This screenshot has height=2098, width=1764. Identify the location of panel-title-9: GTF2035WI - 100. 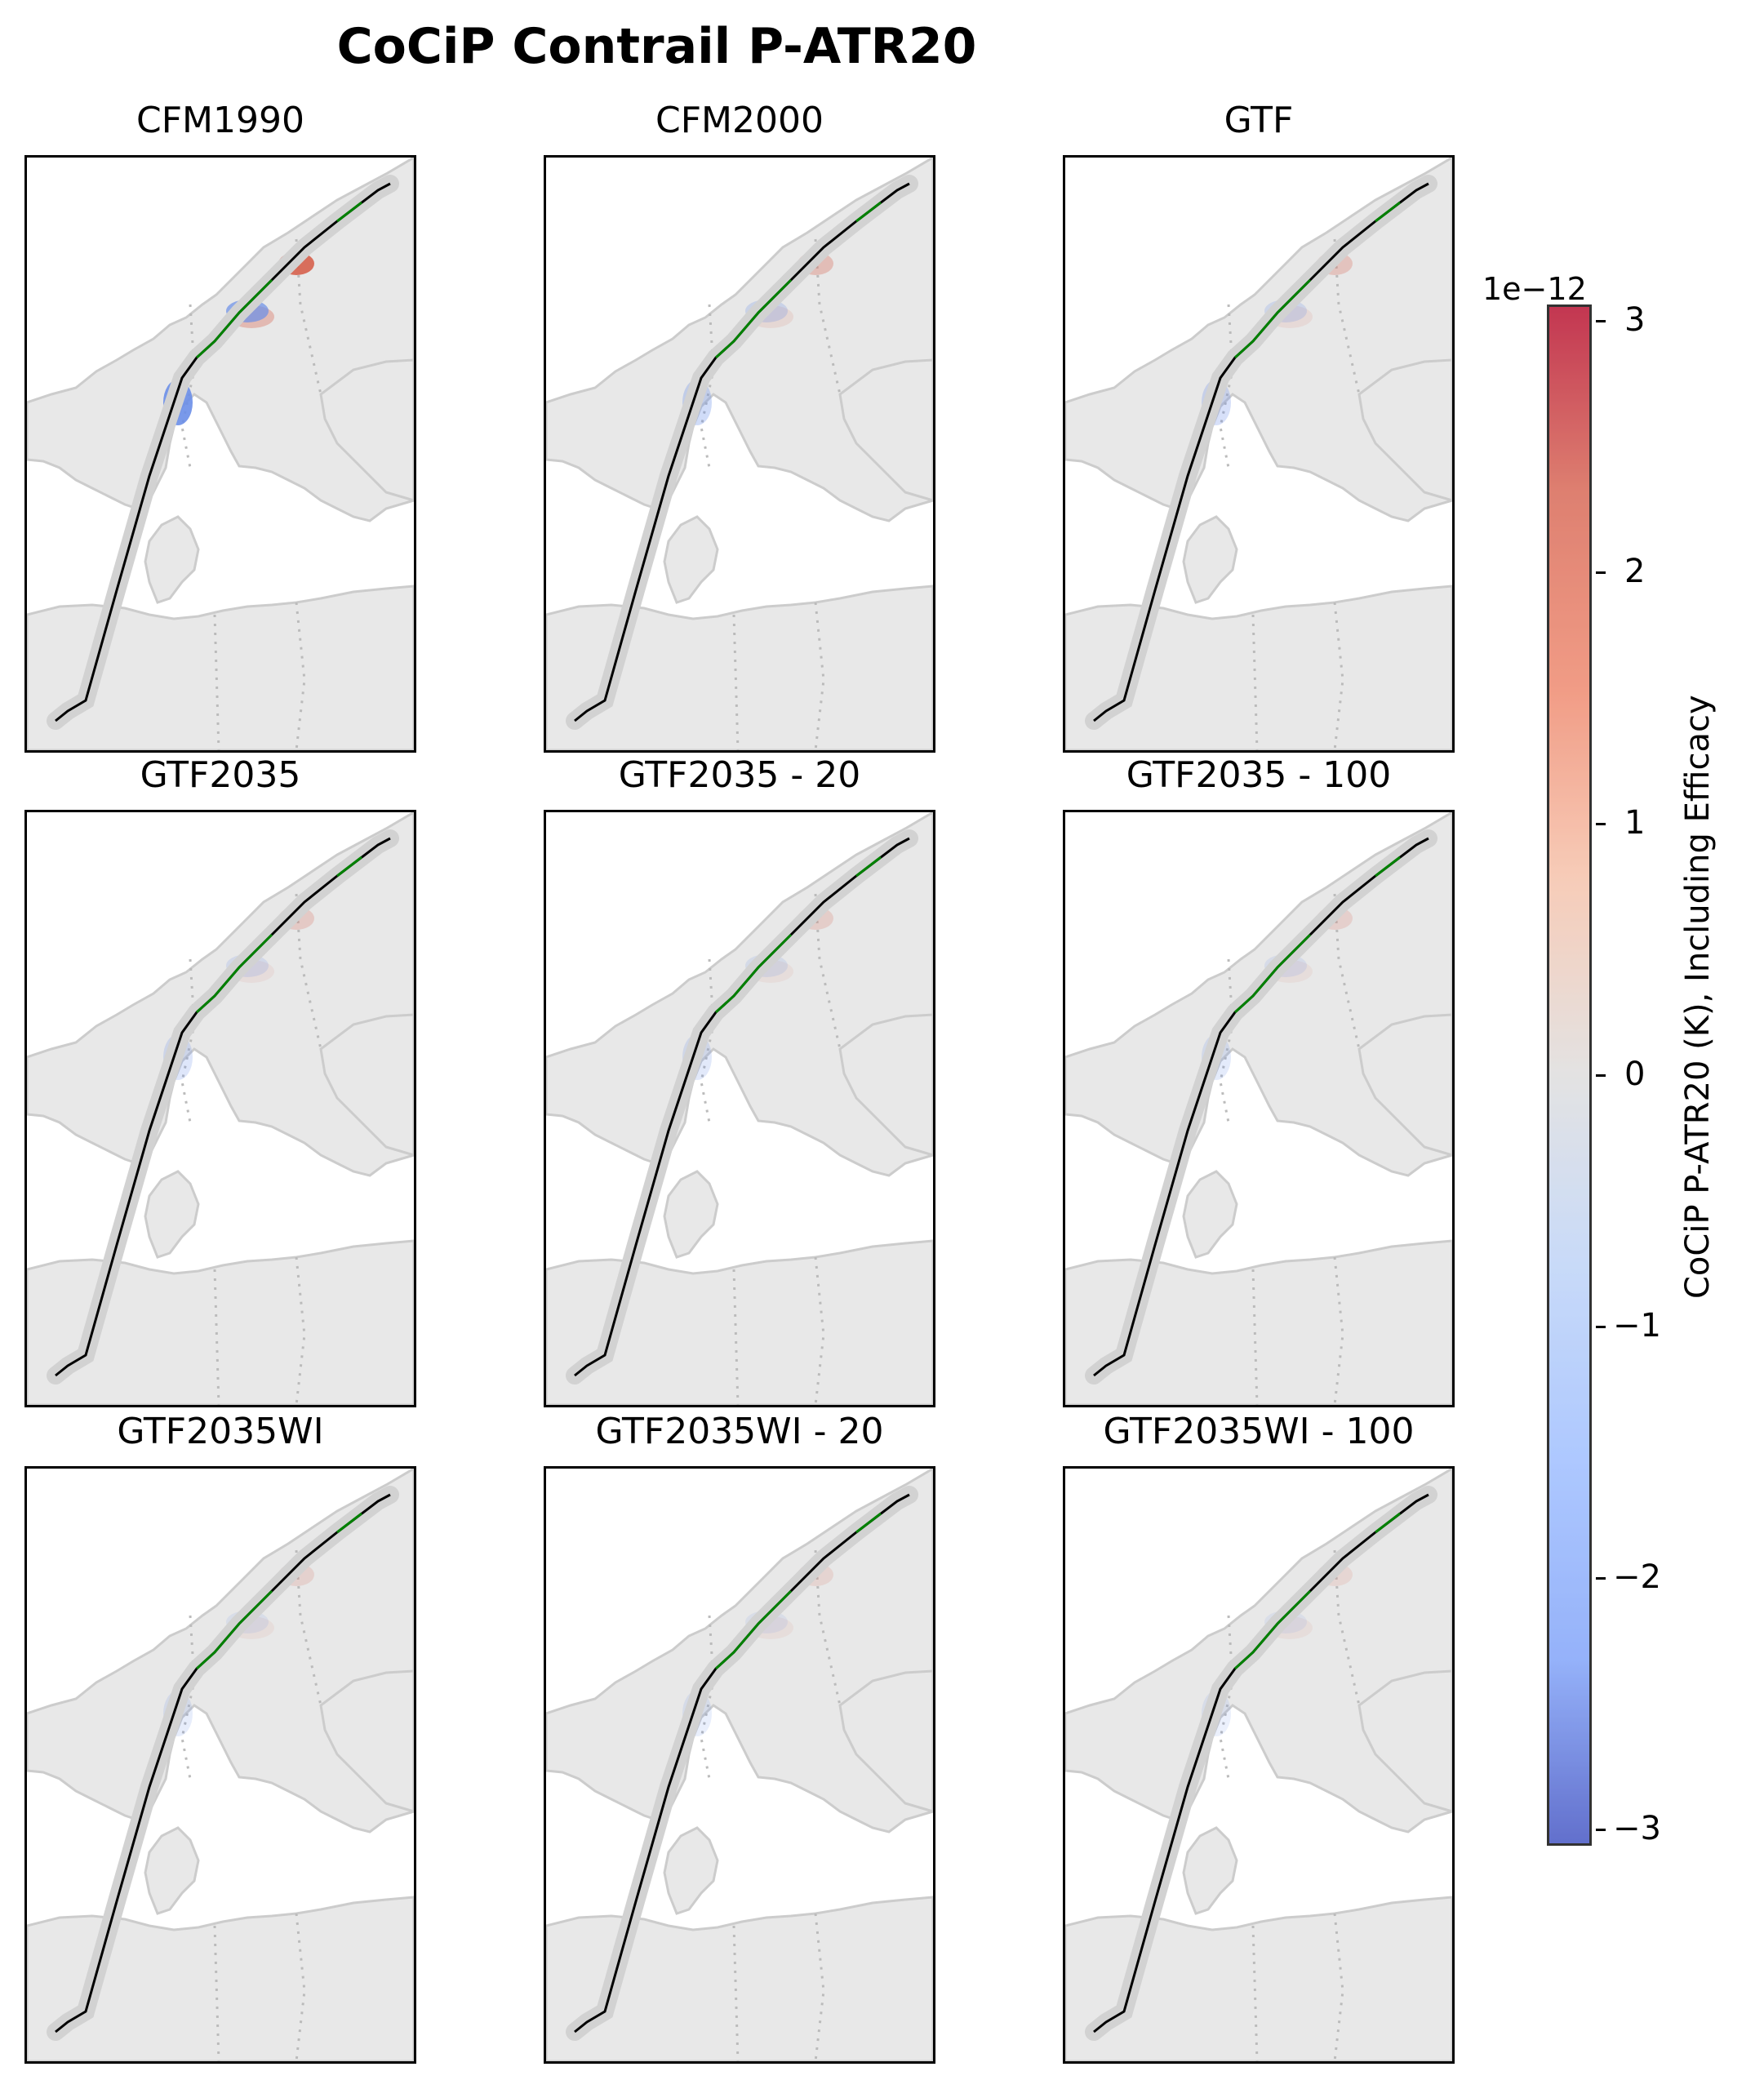
(1259, 1431).